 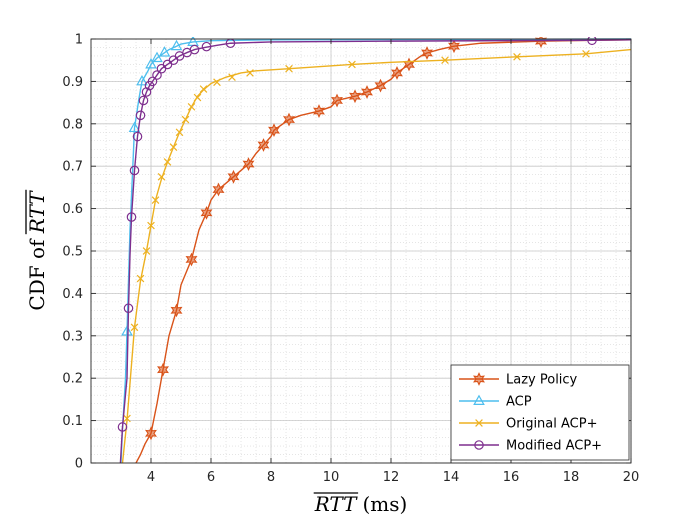 I want to click on y-axis-label: CDF of RTT, so click(x=37, y=250).